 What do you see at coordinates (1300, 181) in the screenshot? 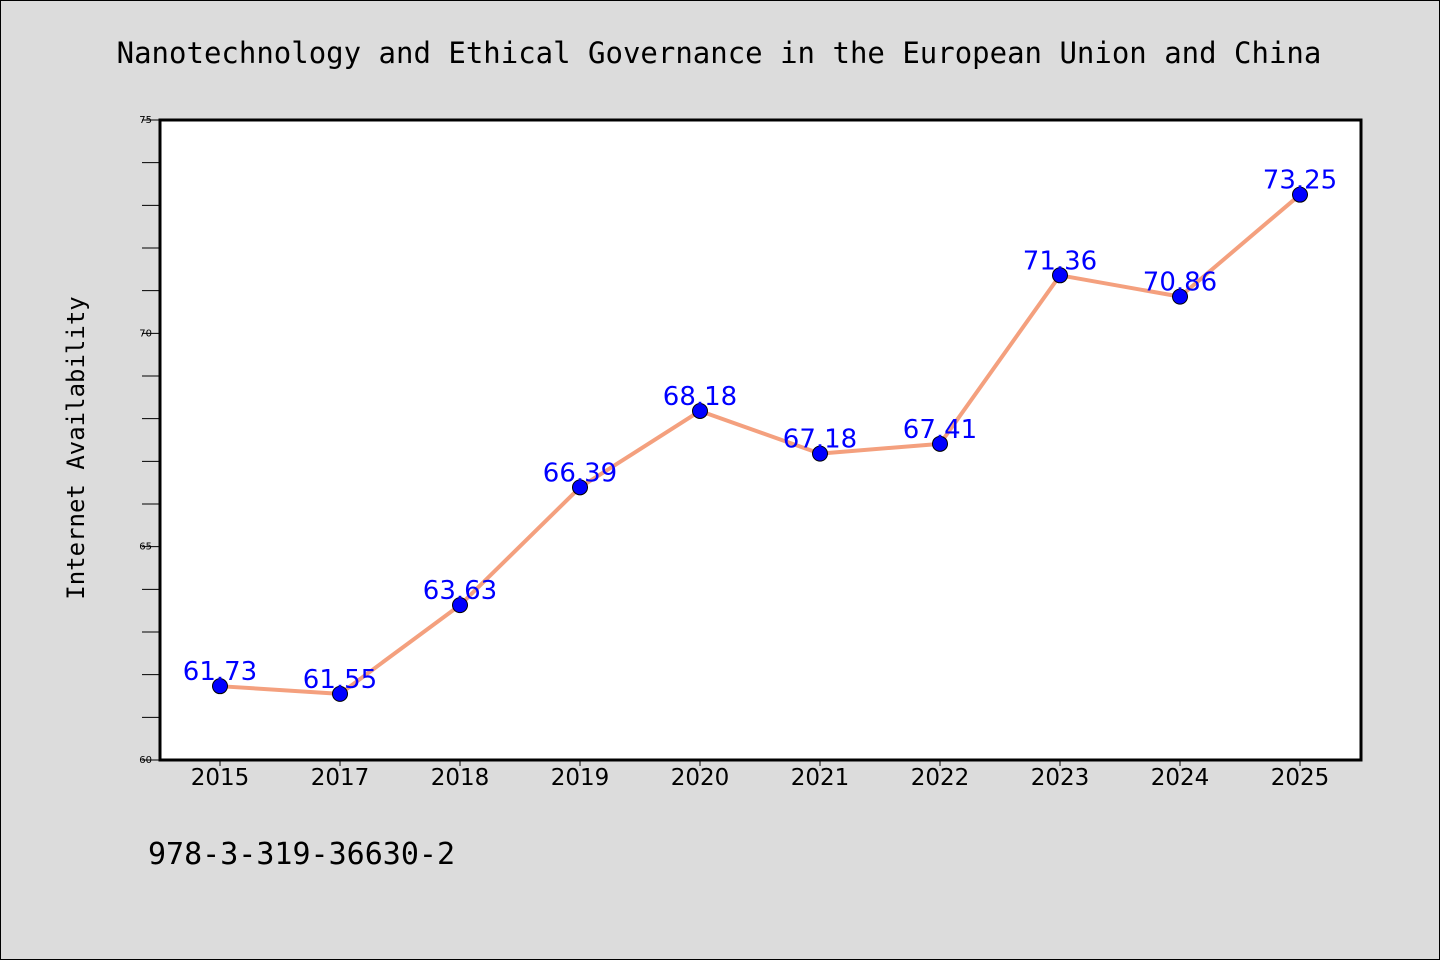
I see `data-label: 73.25` at bounding box center [1300, 181].